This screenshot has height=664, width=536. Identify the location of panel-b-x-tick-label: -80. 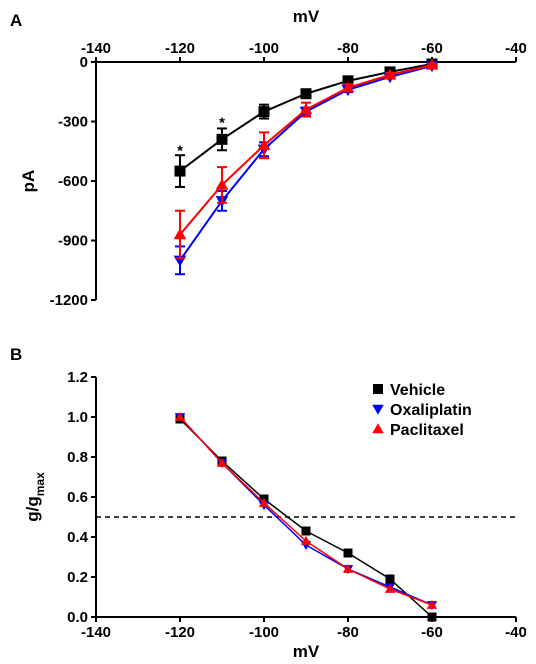
(348, 632).